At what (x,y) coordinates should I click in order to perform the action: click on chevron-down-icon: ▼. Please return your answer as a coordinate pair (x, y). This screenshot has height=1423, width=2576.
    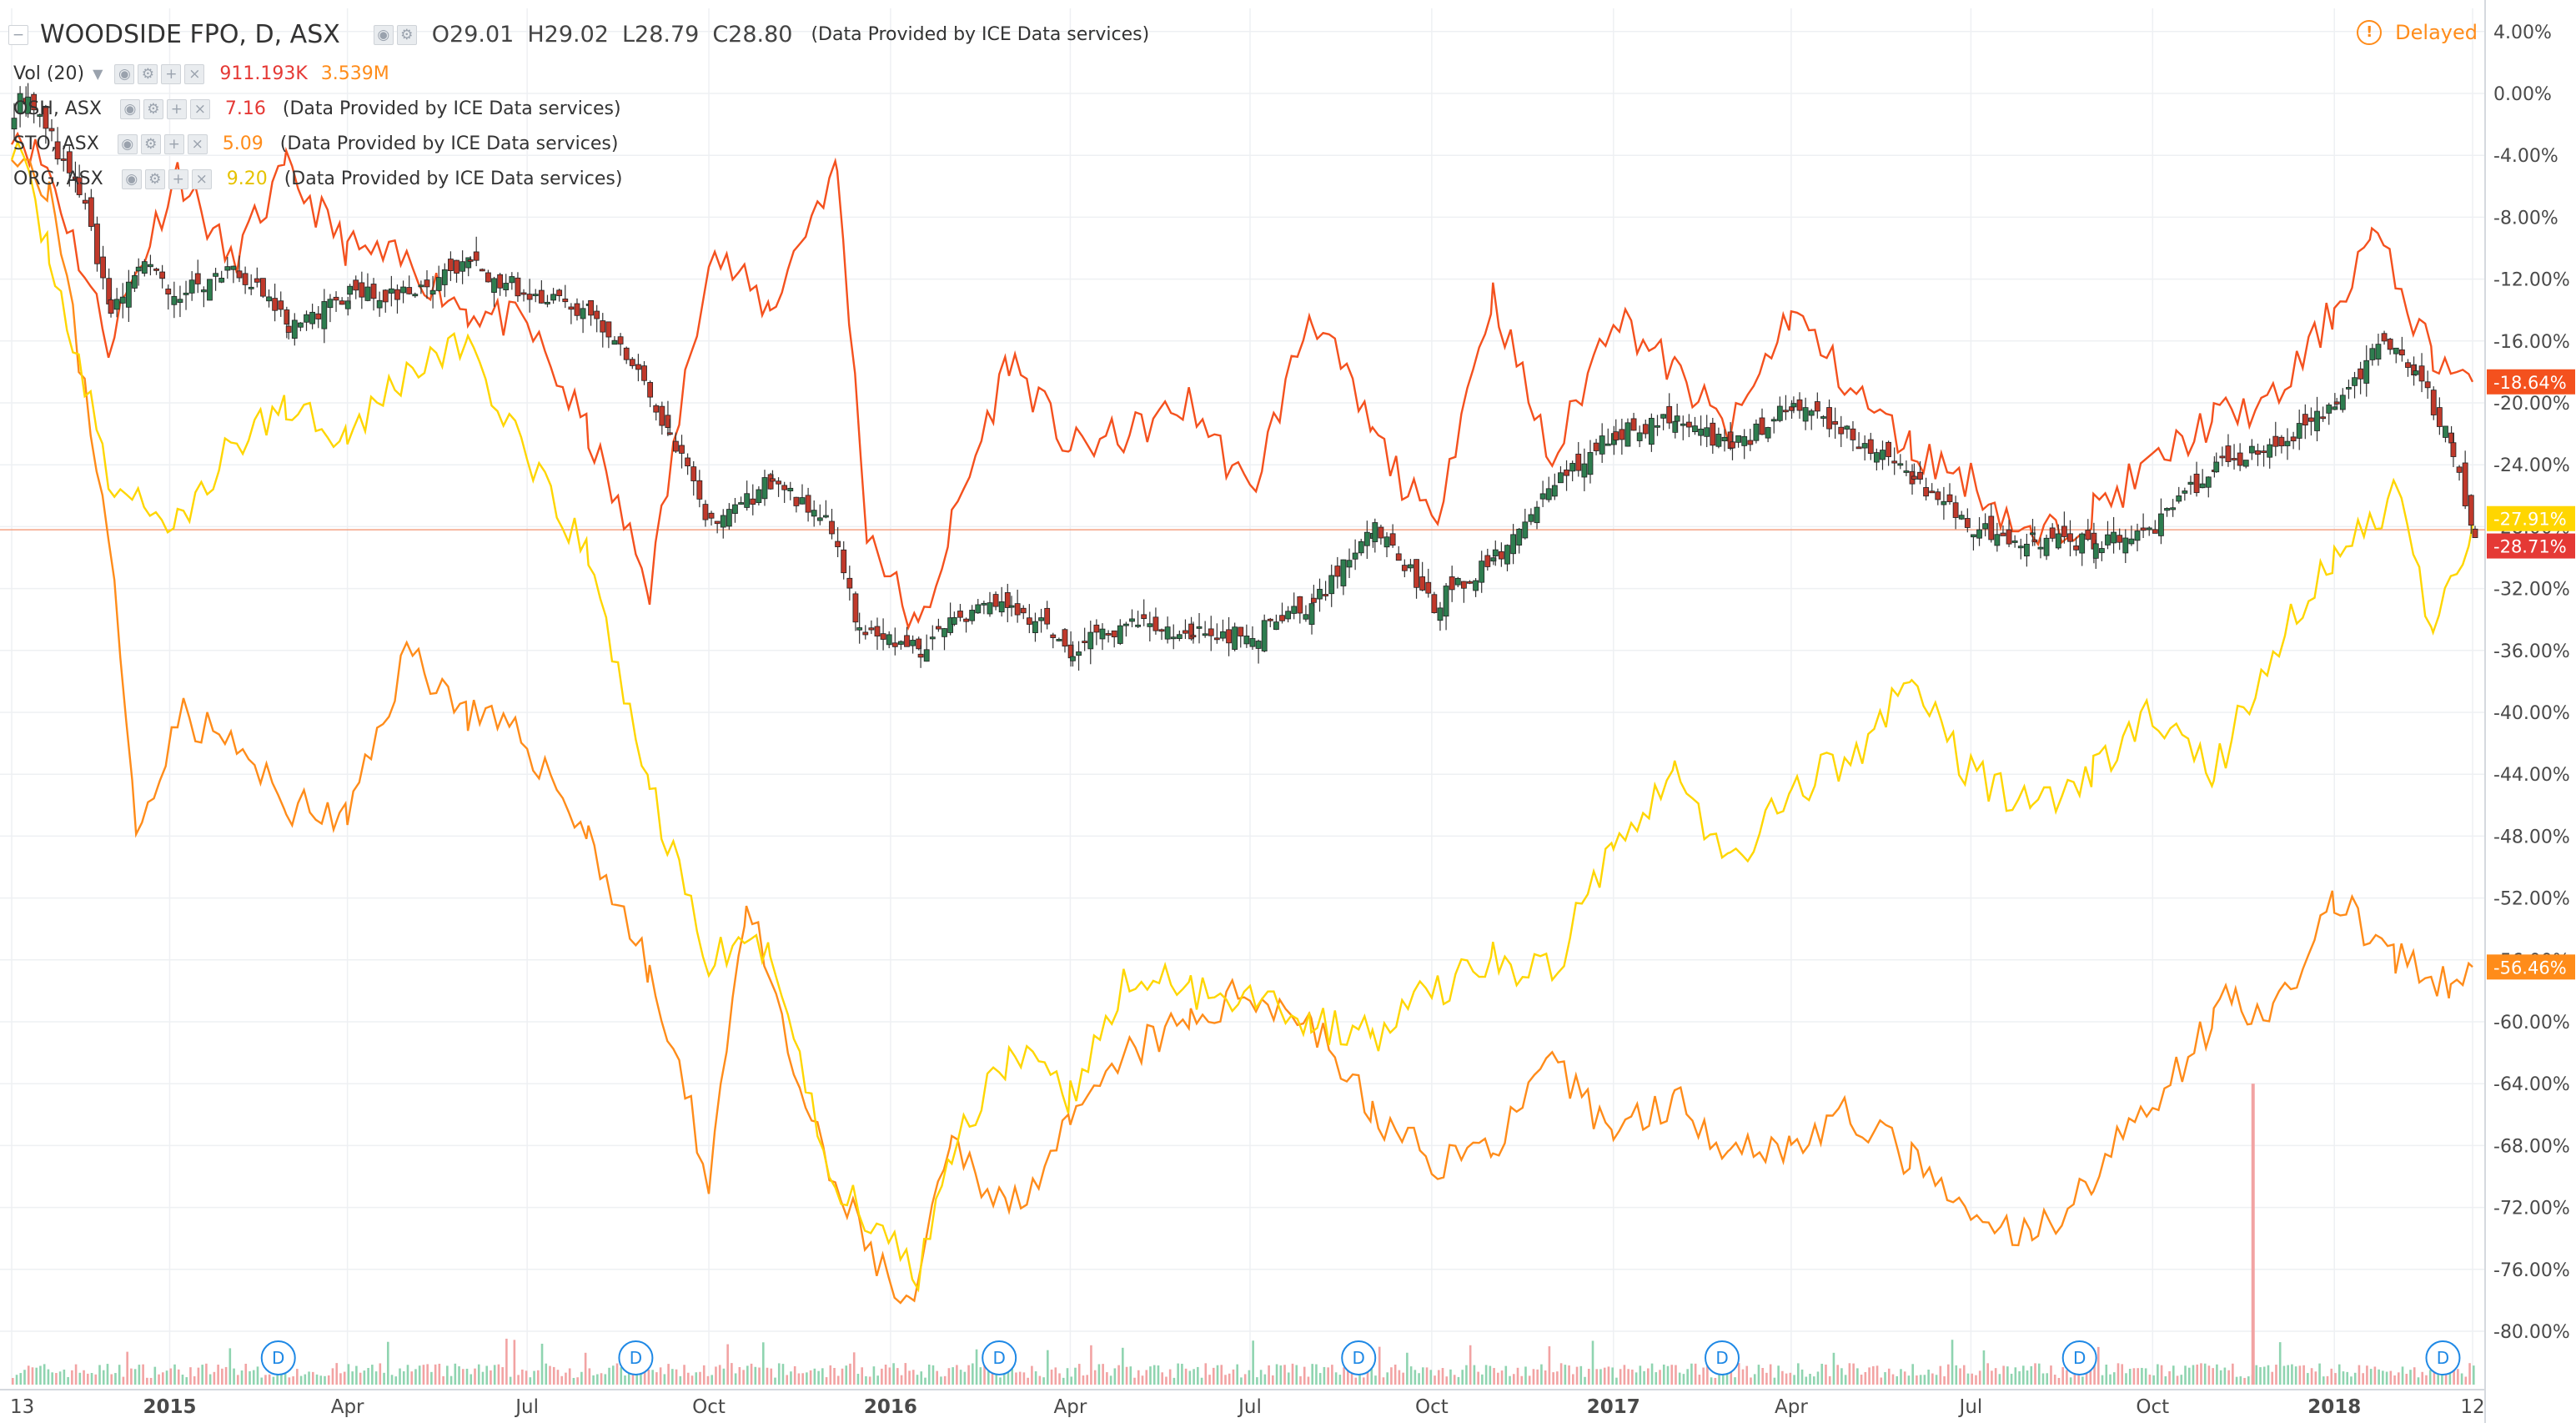
    Looking at the image, I should click on (98, 74).